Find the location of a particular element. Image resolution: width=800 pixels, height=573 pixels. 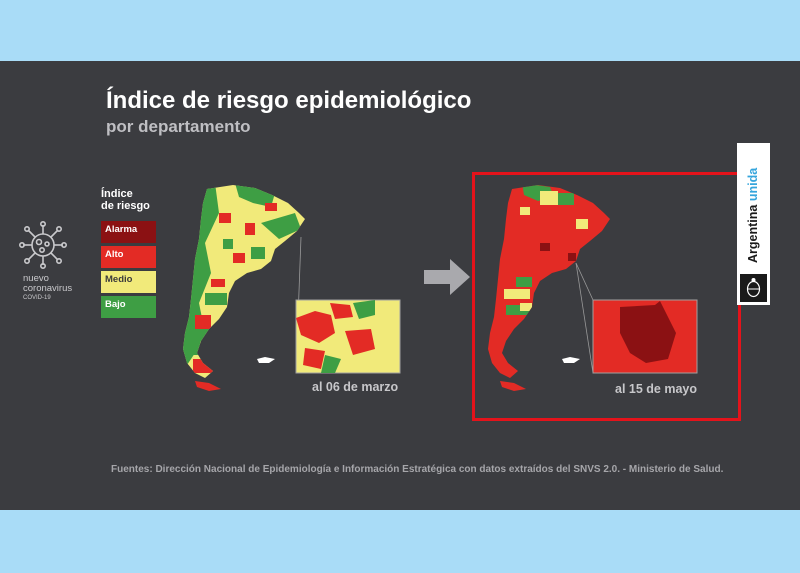

argentina-unida-logo: Argentina unida is located at coordinates (753, 224).